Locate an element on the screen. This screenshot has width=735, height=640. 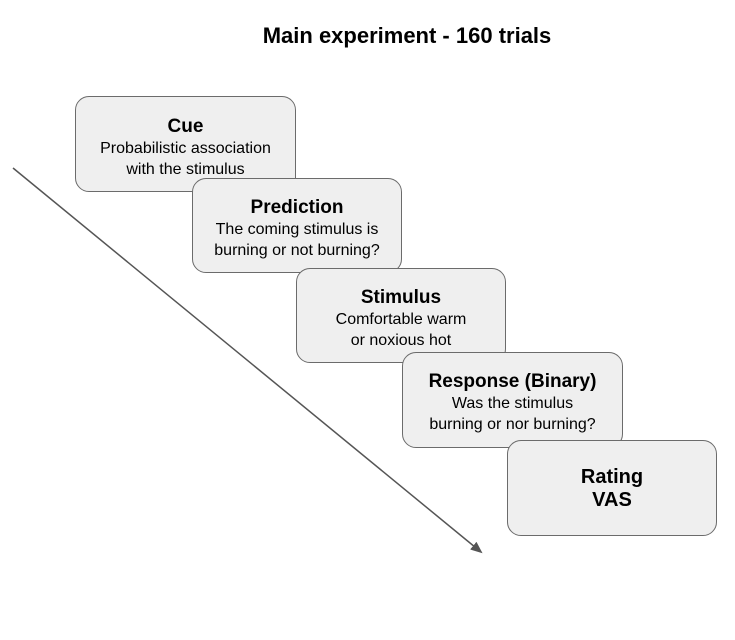
step-response-desc-line-2: burning or nor burning? is located at coordinates (512, 424).